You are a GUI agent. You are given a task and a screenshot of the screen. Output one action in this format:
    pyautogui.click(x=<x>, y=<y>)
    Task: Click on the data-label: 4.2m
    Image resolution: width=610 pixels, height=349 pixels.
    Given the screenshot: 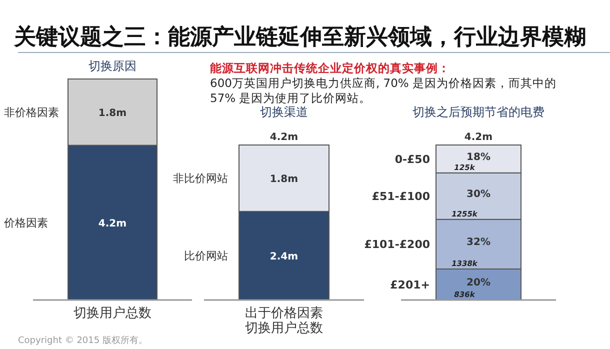 What is the action you would take?
    pyautogui.click(x=112, y=224)
    